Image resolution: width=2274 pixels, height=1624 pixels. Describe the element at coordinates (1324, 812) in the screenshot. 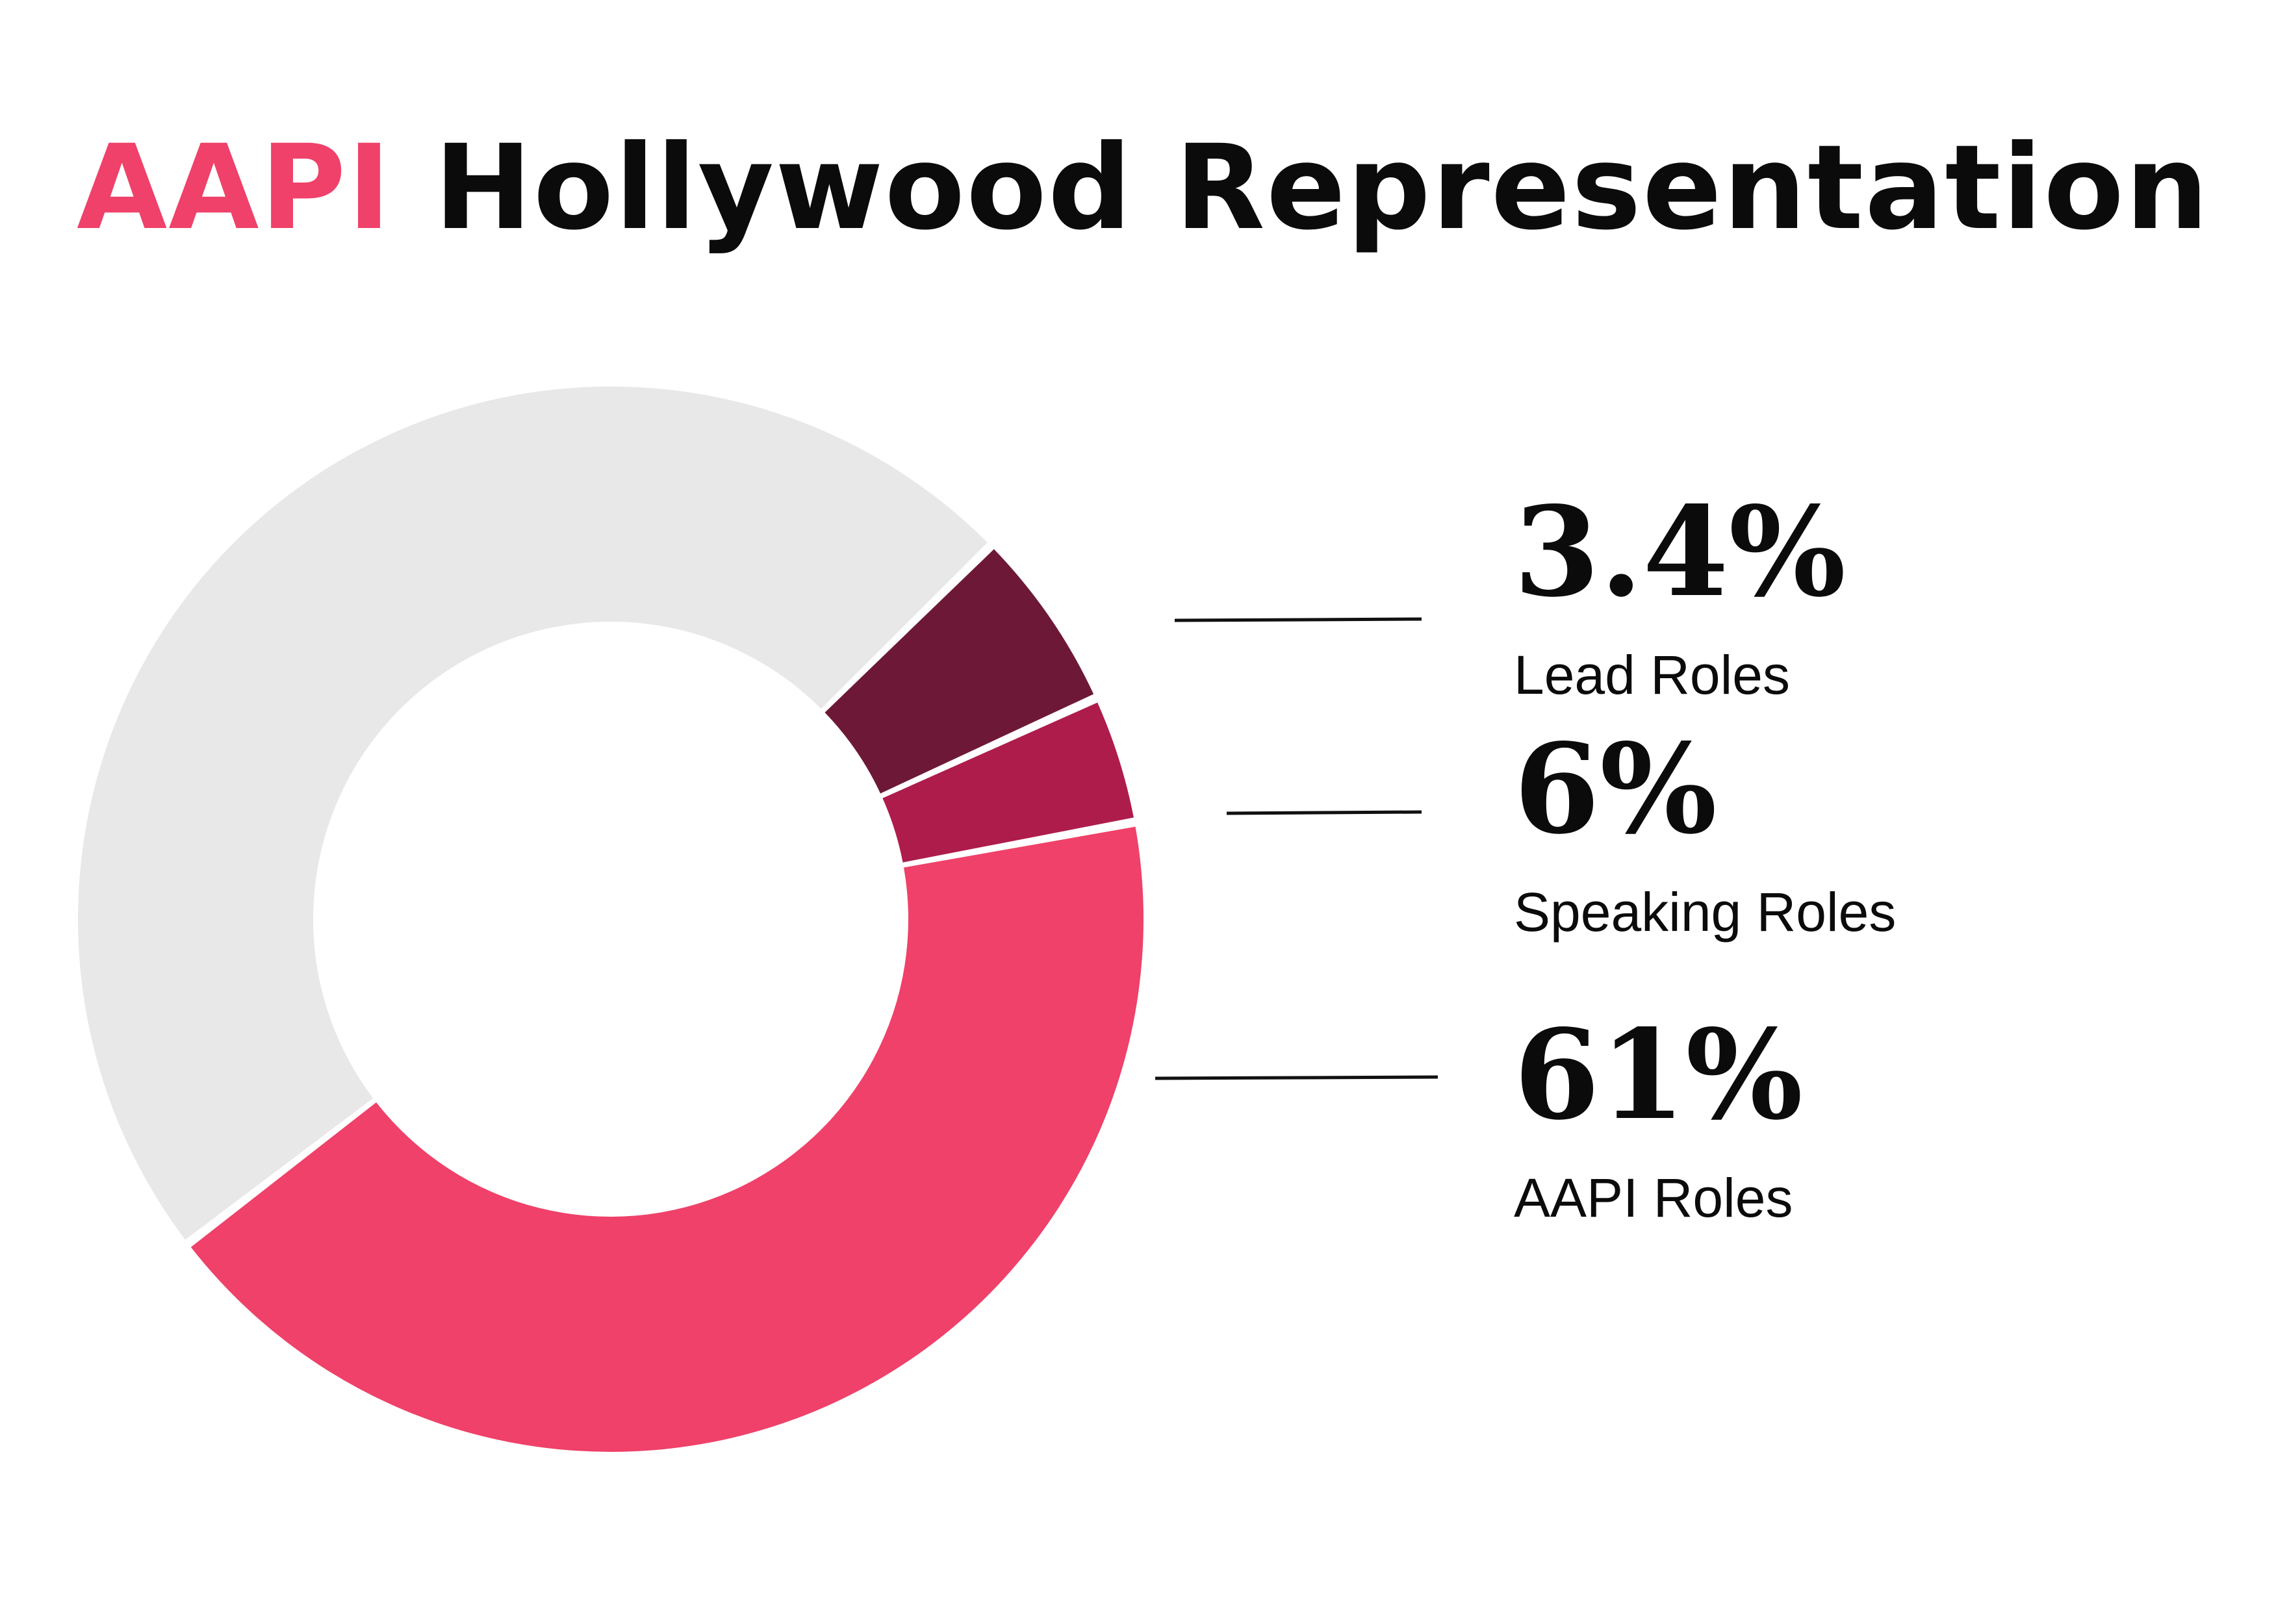

I see `leader-line-speaking-roles` at that location.